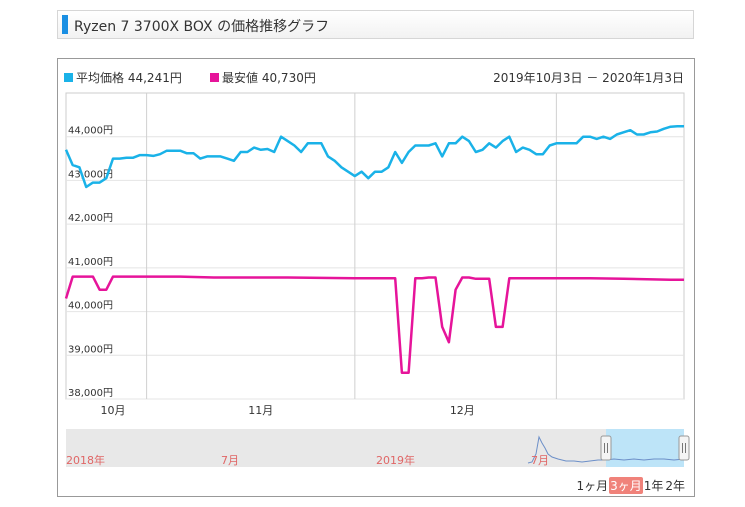  Describe the element at coordinates (68, 77) in the screenshot. I see `legend-avg-swatch` at that location.